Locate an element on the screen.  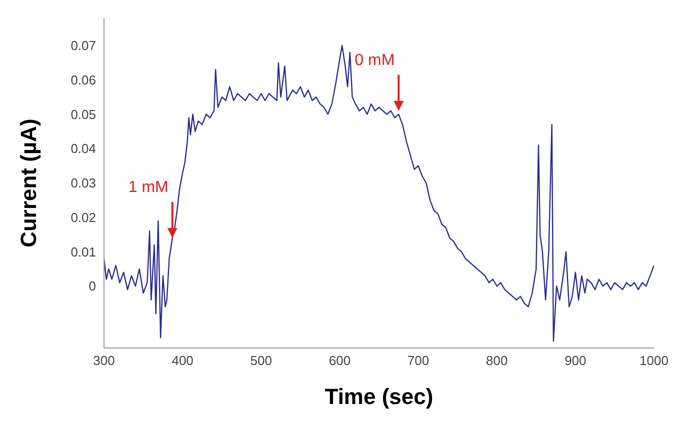
x-tick-label: 600 is located at coordinates (339, 360).